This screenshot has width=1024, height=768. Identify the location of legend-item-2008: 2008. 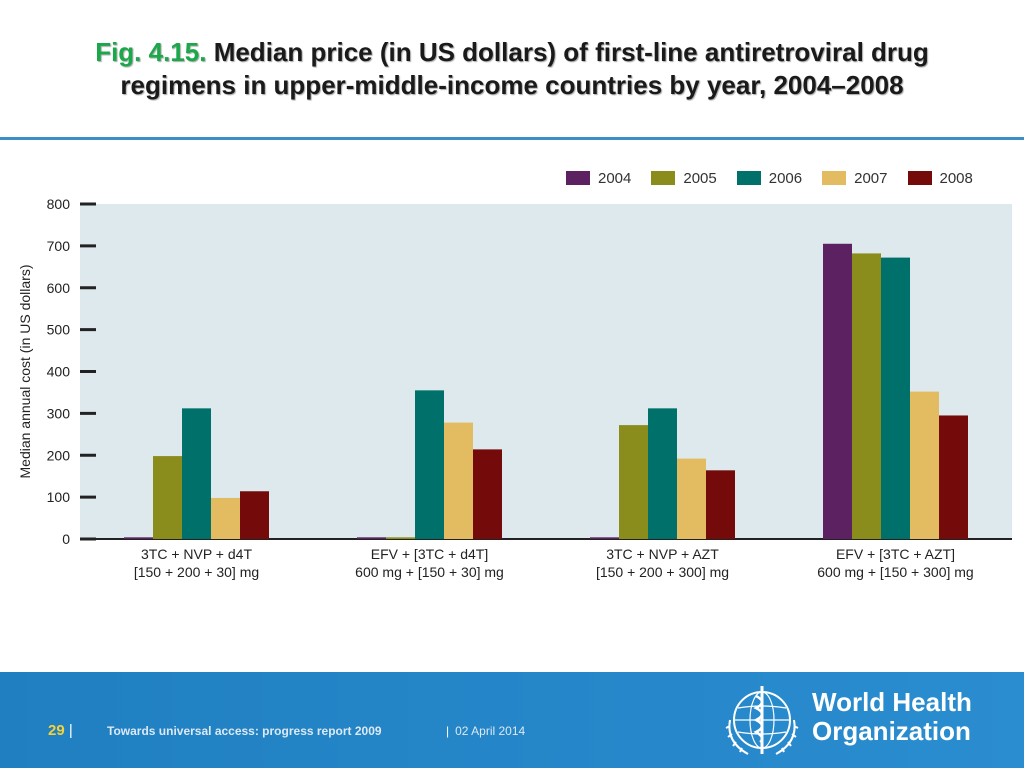
(940, 178).